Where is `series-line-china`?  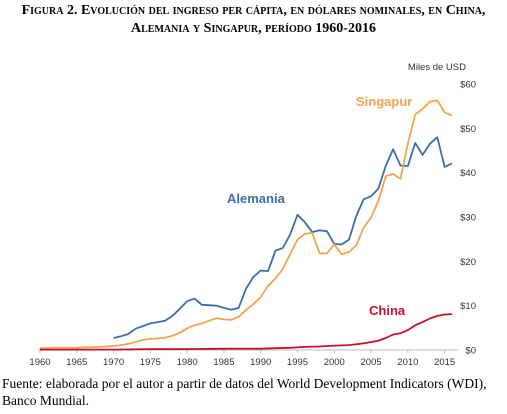 series-line-china is located at coordinates (246, 332).